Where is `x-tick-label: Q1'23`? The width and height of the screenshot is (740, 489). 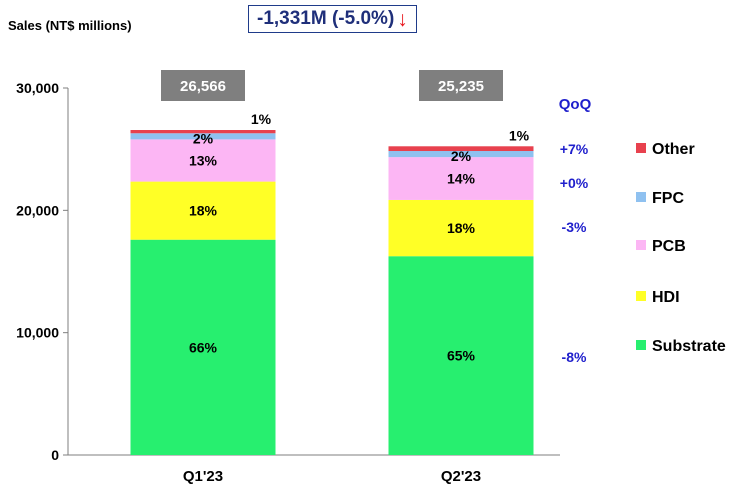 x-tick-label: Q1'23 is located at coordinates (203, 476).